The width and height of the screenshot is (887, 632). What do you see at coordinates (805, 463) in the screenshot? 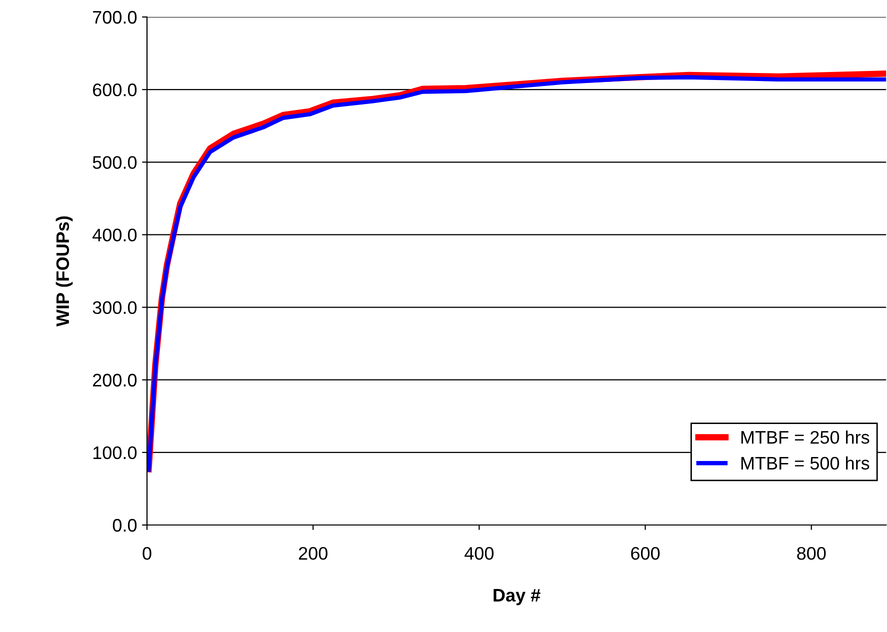
I see `legend-label: MTBF = 500 hrs` at bounding box center [805, 463].